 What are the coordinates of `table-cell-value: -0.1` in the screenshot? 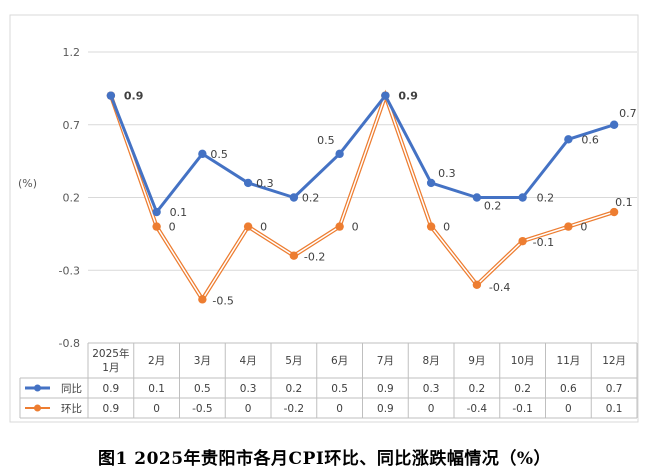 It's located at (522, 409).